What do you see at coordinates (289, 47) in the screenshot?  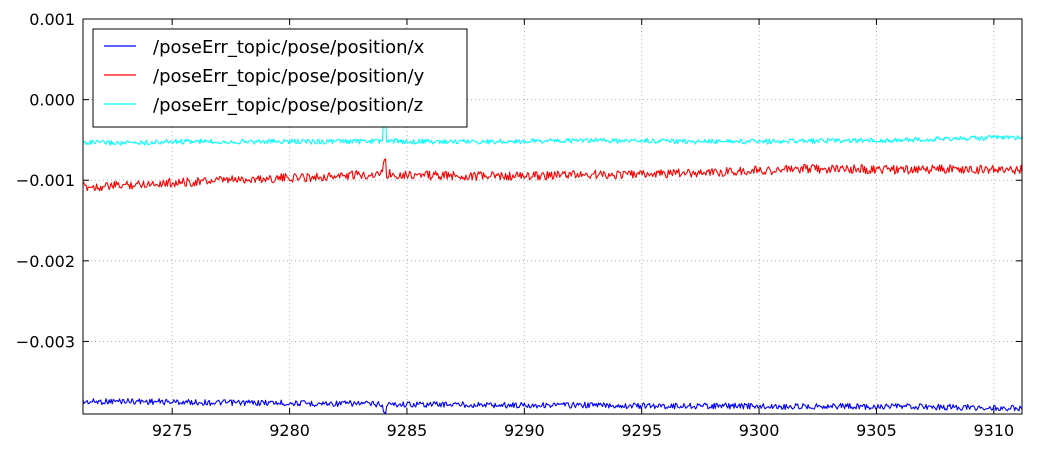 I see `legend-label-x: /poseErr_topic/pose/position/x` at bounding box center [289, 47].